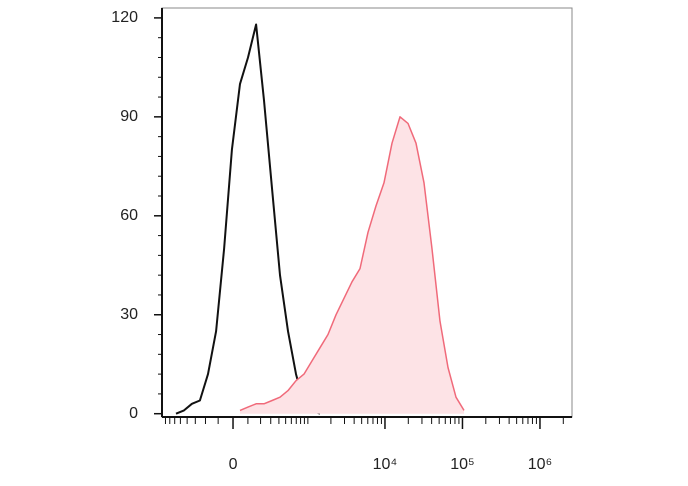  What do you see at coordinates (385, 464) in the screenshot?
I see `x-tick-label: 10⁴` at bounding box center [385, 464].